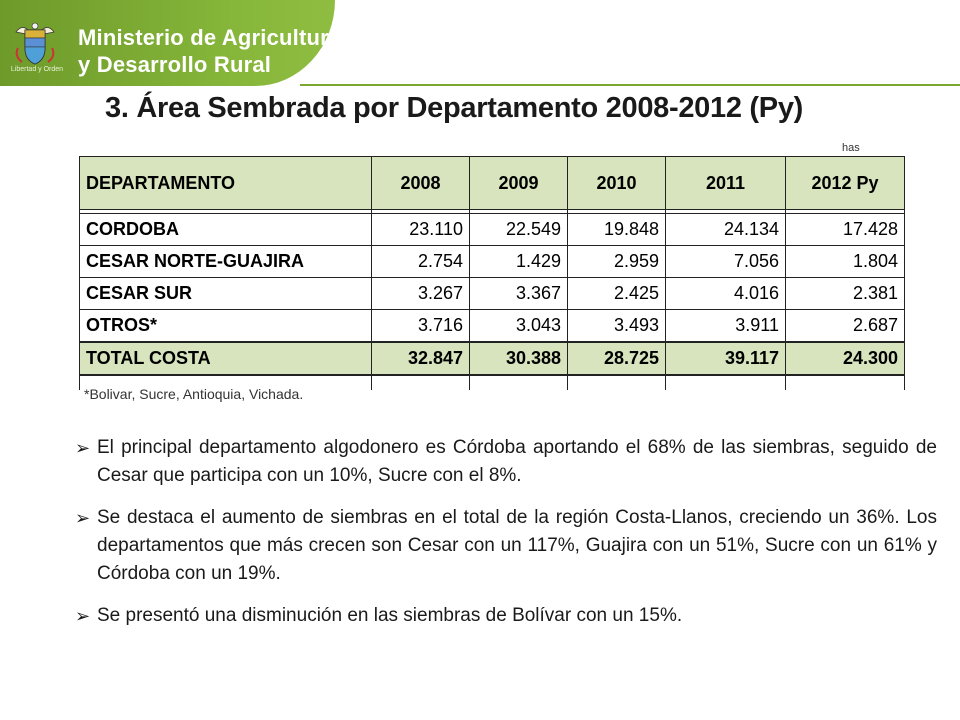  I want to click on cell-value: 23.110, so click(420, 229).